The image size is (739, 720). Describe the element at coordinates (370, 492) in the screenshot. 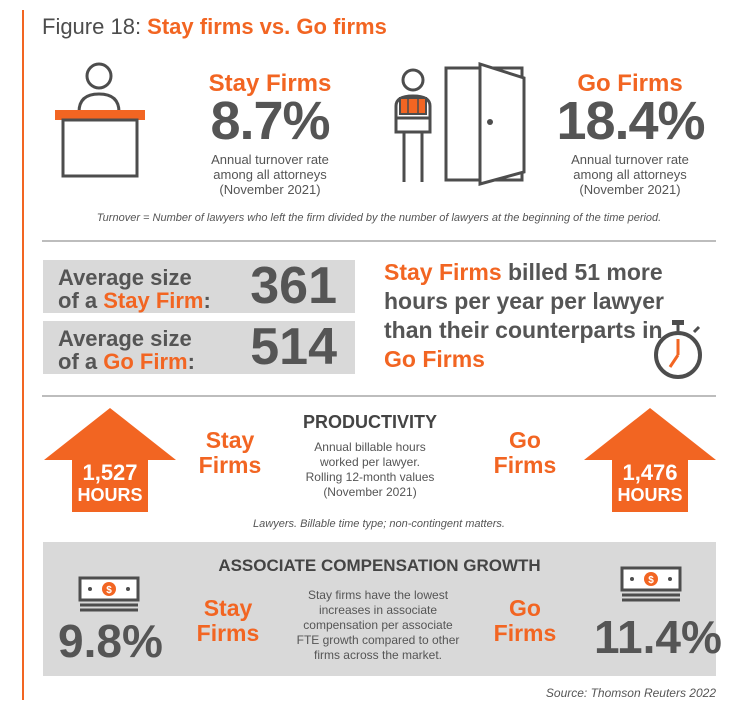

I see `desc-line: (November 2021)` at that location.